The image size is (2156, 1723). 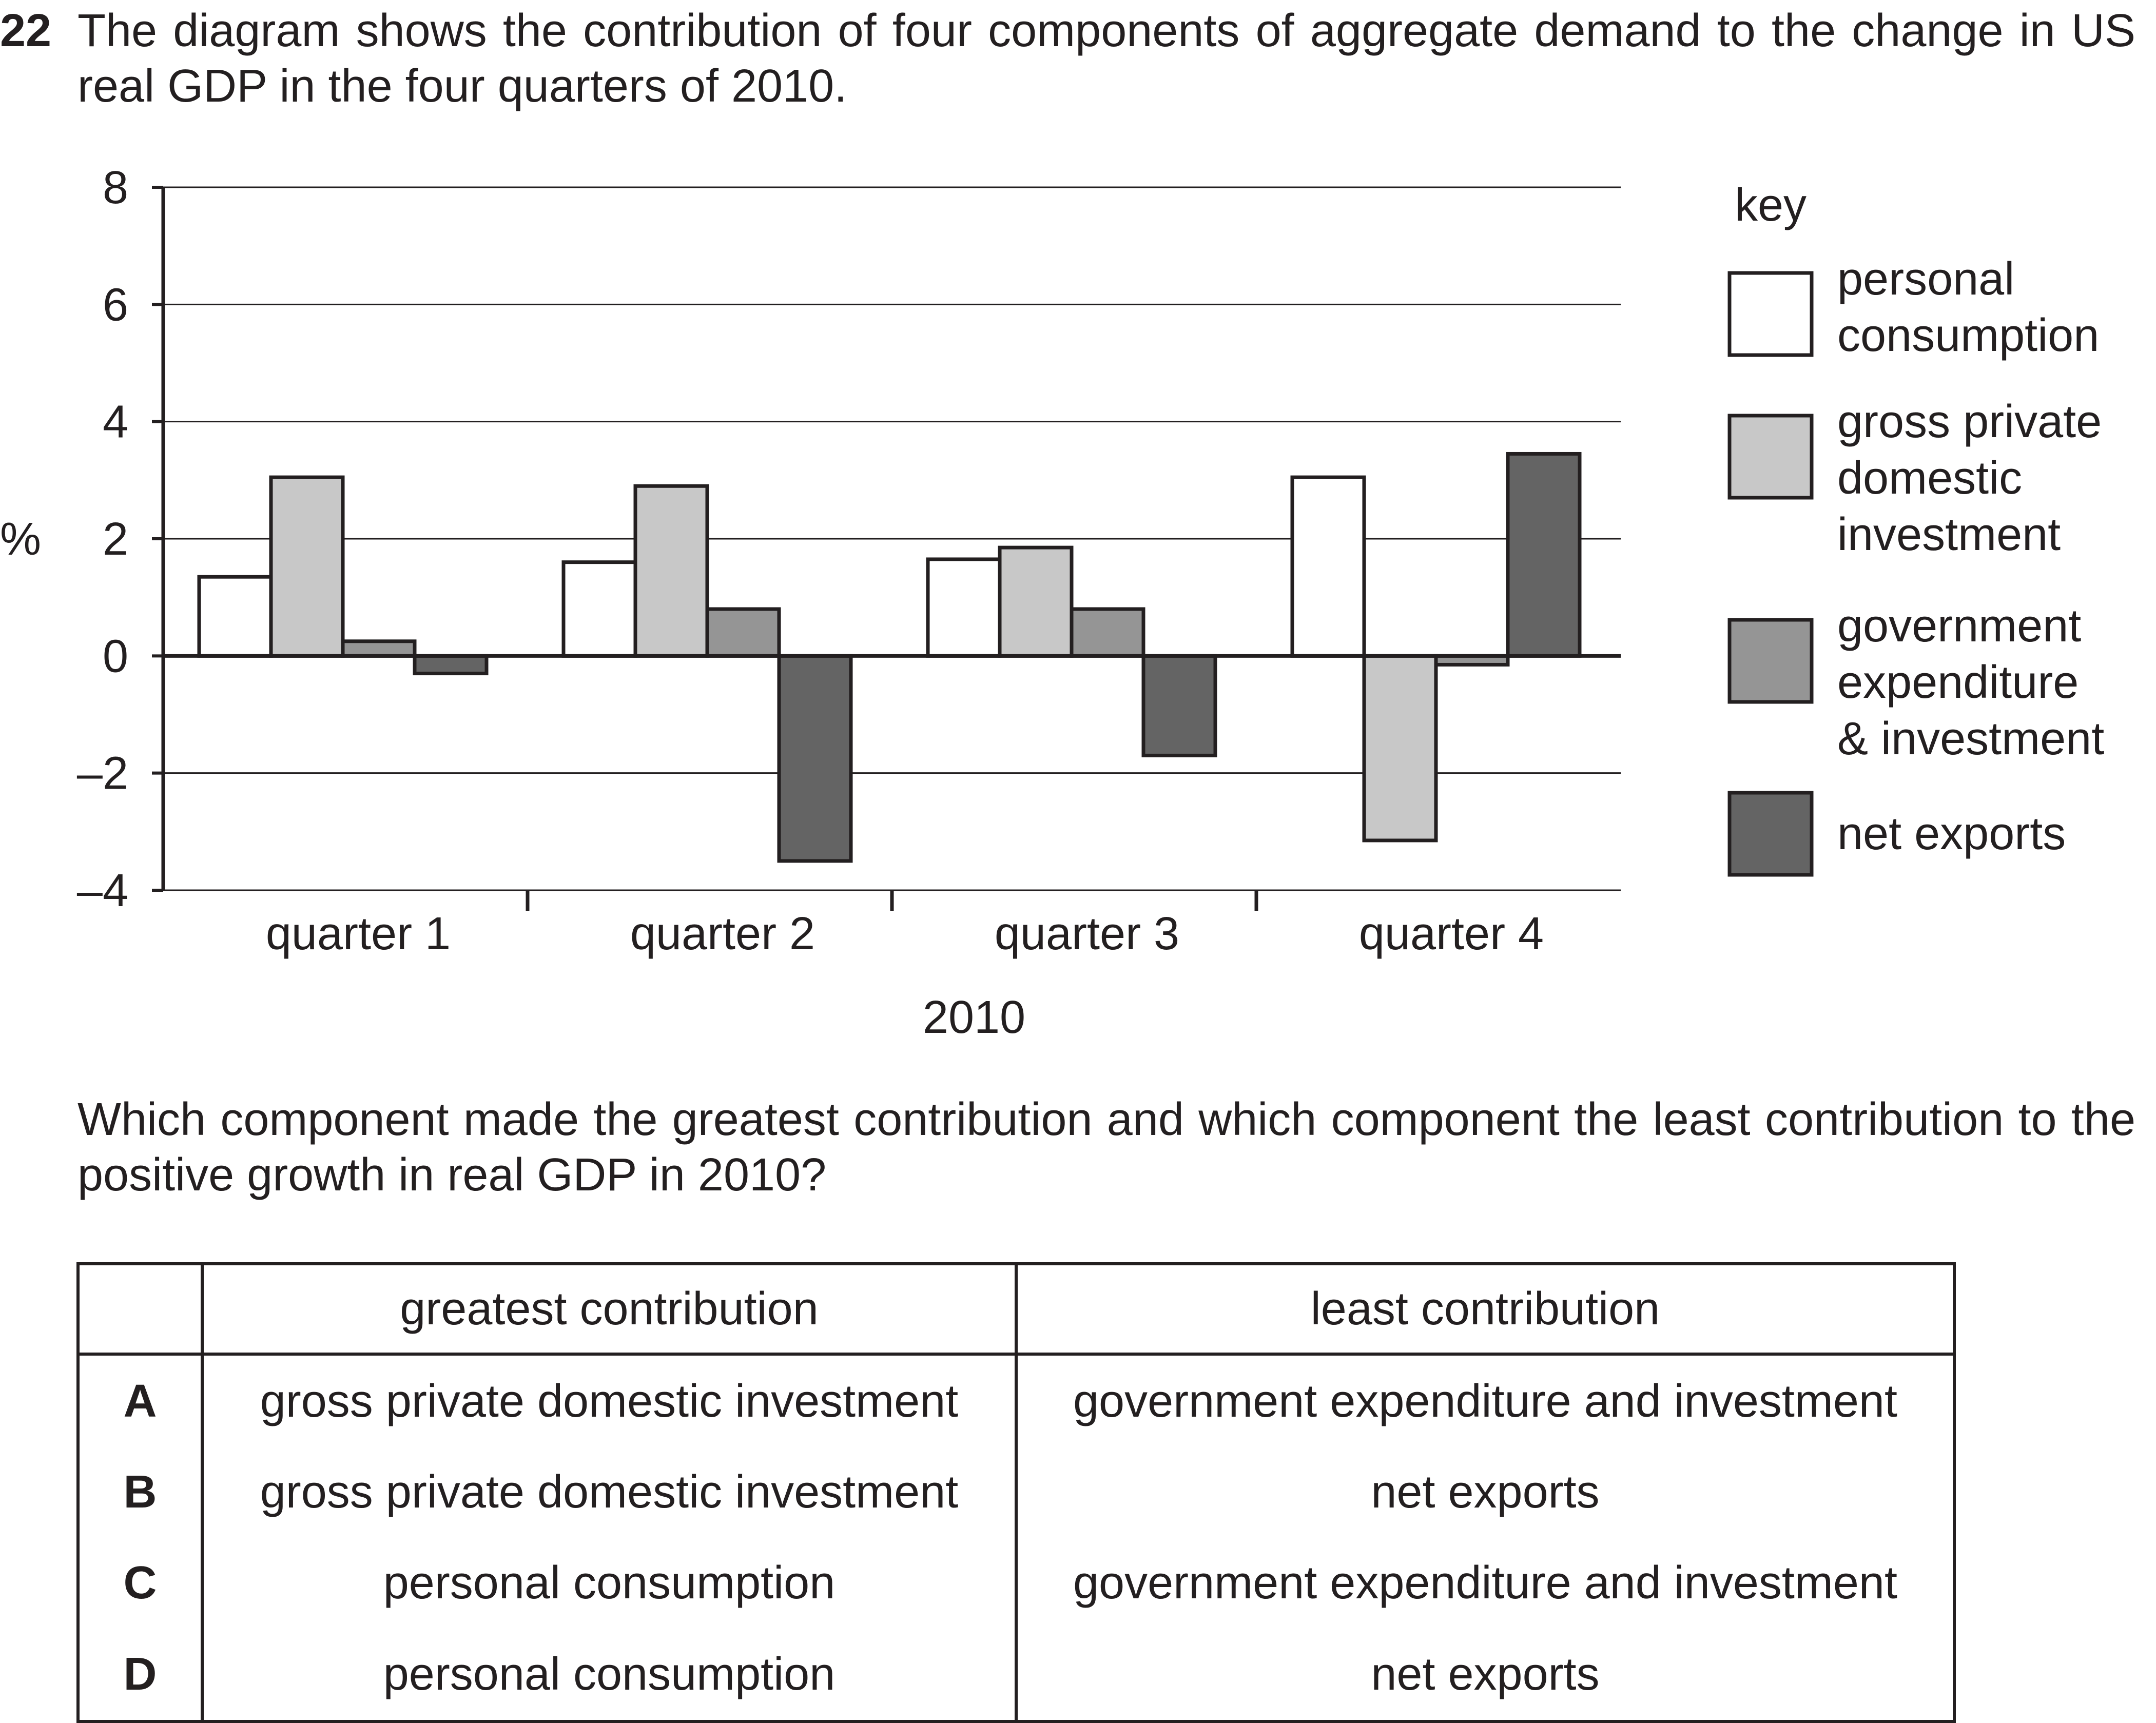 What do you see at coordinates (26, 30) in the screenshot?
I see `question-number: 22` at bounding box center [26, 30].